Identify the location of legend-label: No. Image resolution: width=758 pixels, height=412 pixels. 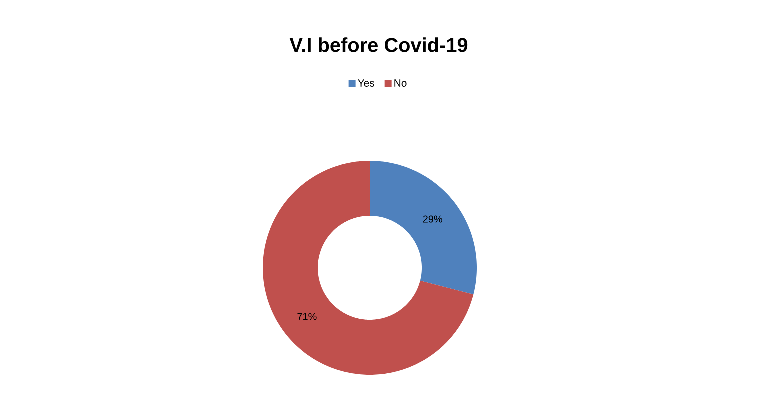
(400, 83).